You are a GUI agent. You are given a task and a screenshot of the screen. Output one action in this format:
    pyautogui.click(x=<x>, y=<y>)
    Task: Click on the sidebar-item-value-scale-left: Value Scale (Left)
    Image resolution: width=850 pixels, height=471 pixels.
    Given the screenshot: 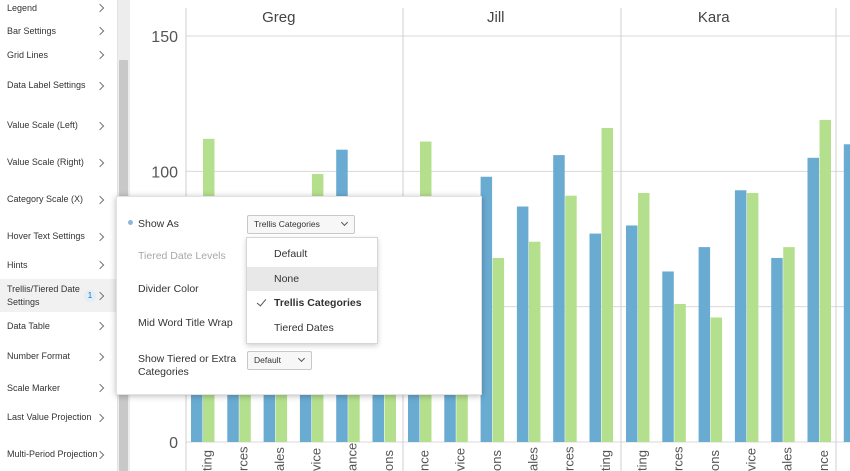 What is the action you would take?
    pyautogui.click(x=58, y=125)
    